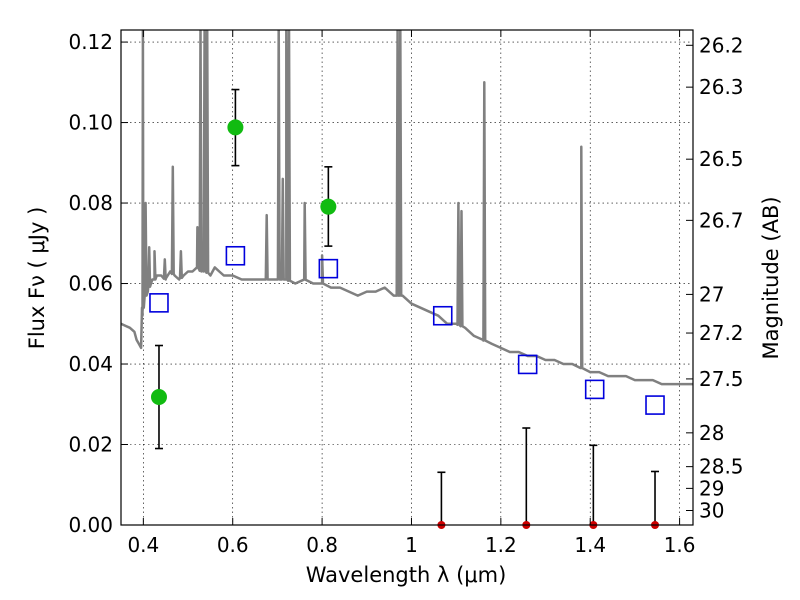 This screenshot has height=600, width=800. I want to click on y-axis-label-left: Flux Fν ( μJy ), so click(37, 278).